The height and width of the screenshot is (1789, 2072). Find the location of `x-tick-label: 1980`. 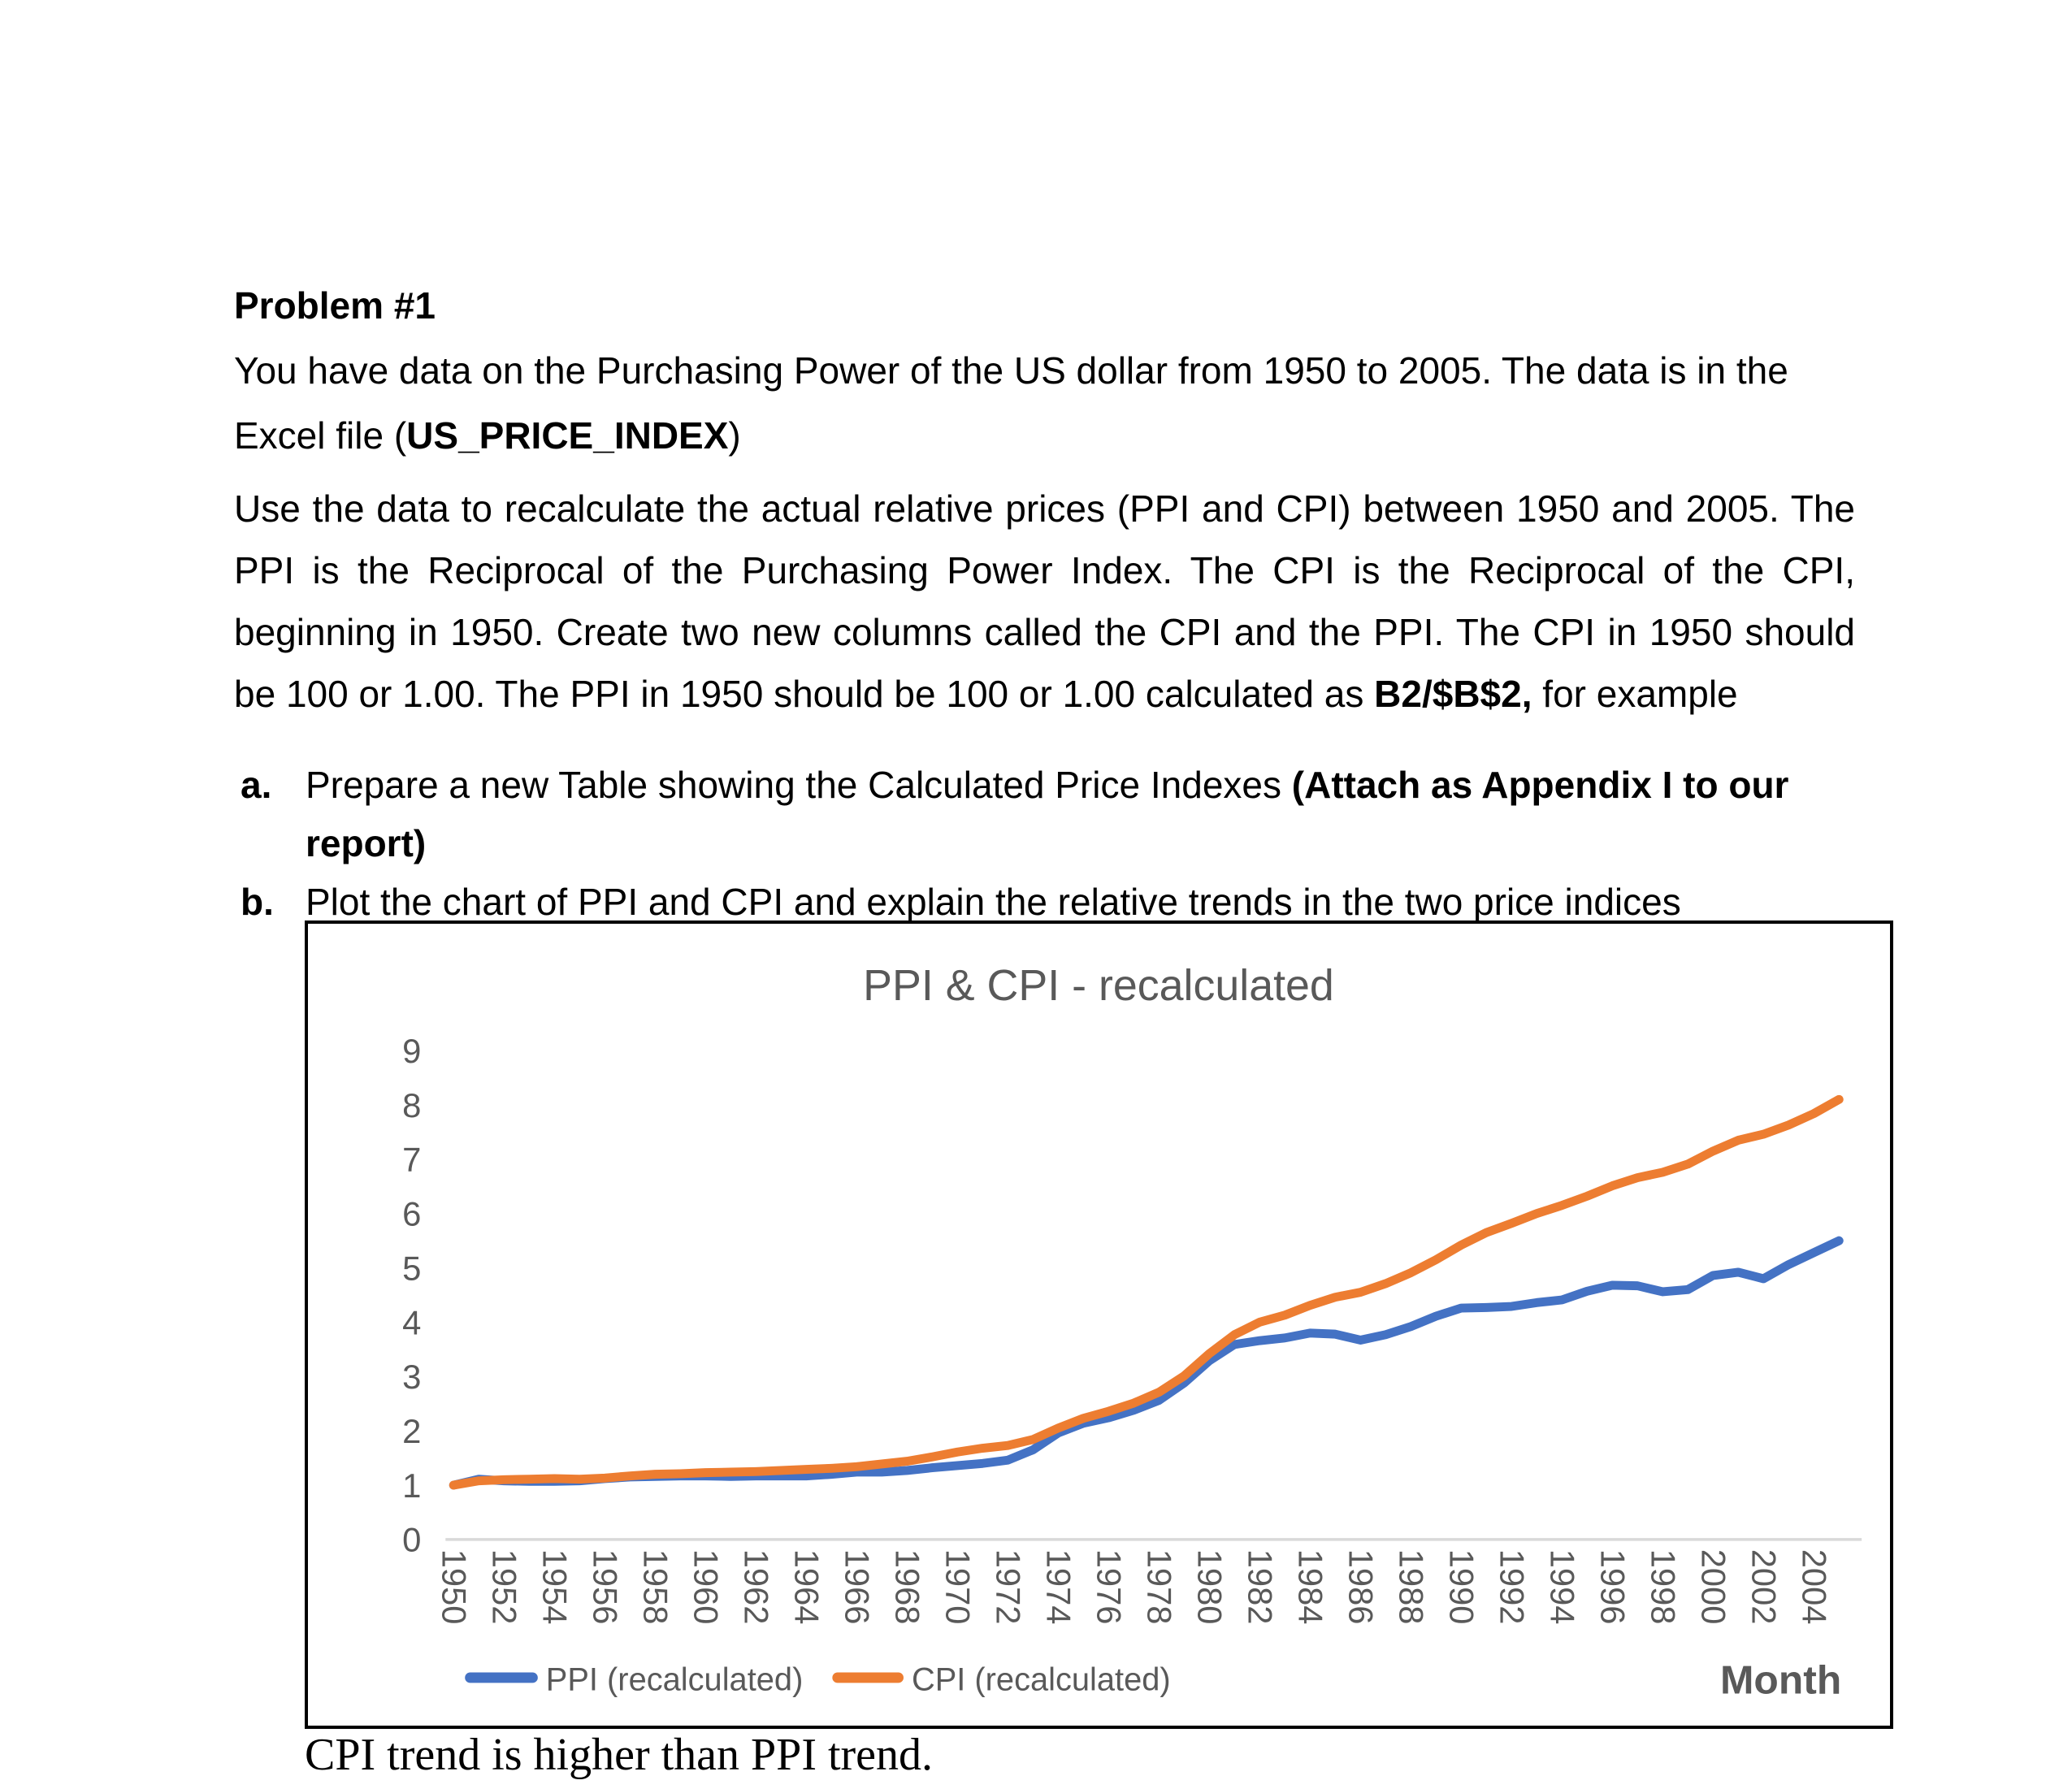

x-tick-label: 1980 is located at coordinates (1209, 1587).